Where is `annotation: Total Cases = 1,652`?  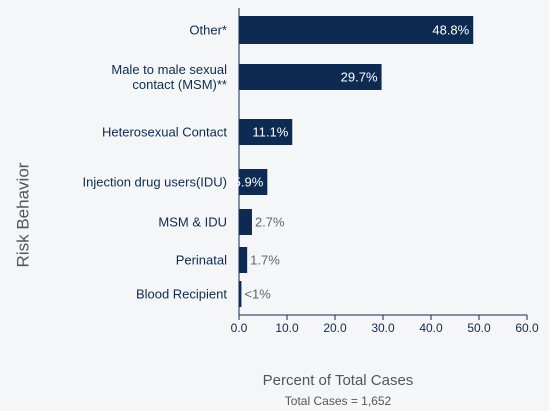 annotation: Total Cases = 1,652 is located at coordinates (338, 401).